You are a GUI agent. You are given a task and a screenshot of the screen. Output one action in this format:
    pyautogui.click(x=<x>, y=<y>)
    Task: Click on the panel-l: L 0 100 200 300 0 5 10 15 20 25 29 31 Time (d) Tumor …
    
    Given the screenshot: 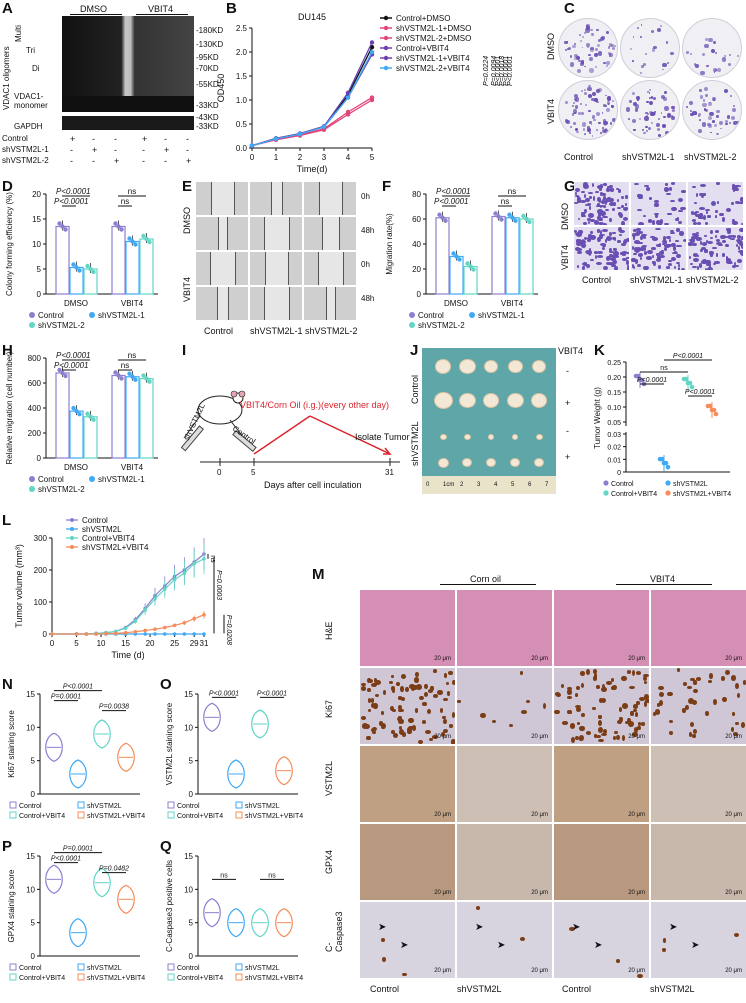 What is the action you would take?
    pyautogui.click(x=130, y=592)
    